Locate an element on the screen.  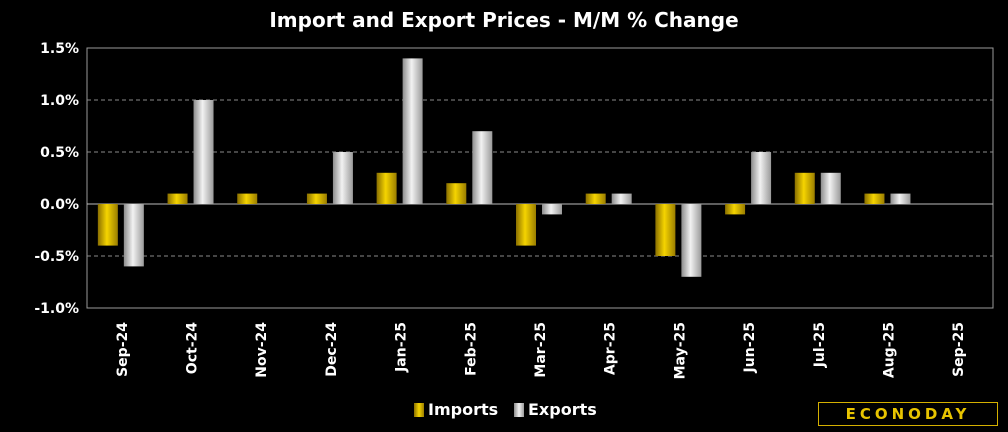
legend-item-exports: Exports is located at coordinates (555, 409).